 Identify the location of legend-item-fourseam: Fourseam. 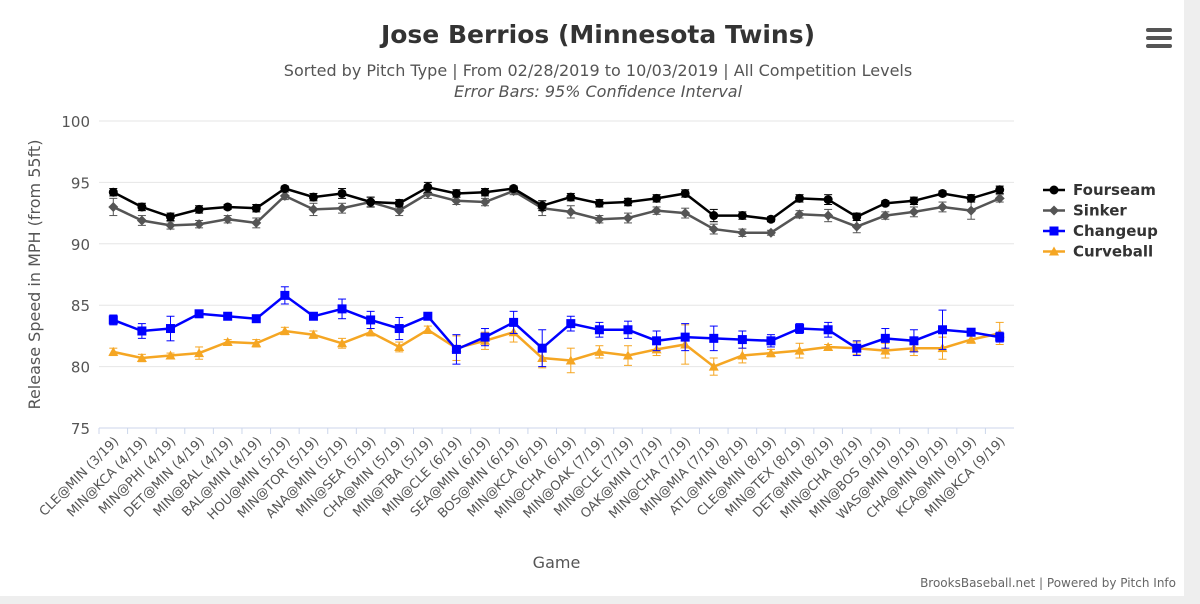
(1099, 190).